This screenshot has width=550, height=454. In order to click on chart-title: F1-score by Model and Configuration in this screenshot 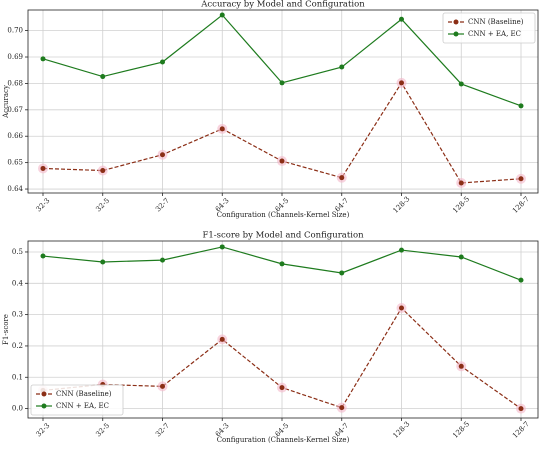, I will do `click(283, 236)`.